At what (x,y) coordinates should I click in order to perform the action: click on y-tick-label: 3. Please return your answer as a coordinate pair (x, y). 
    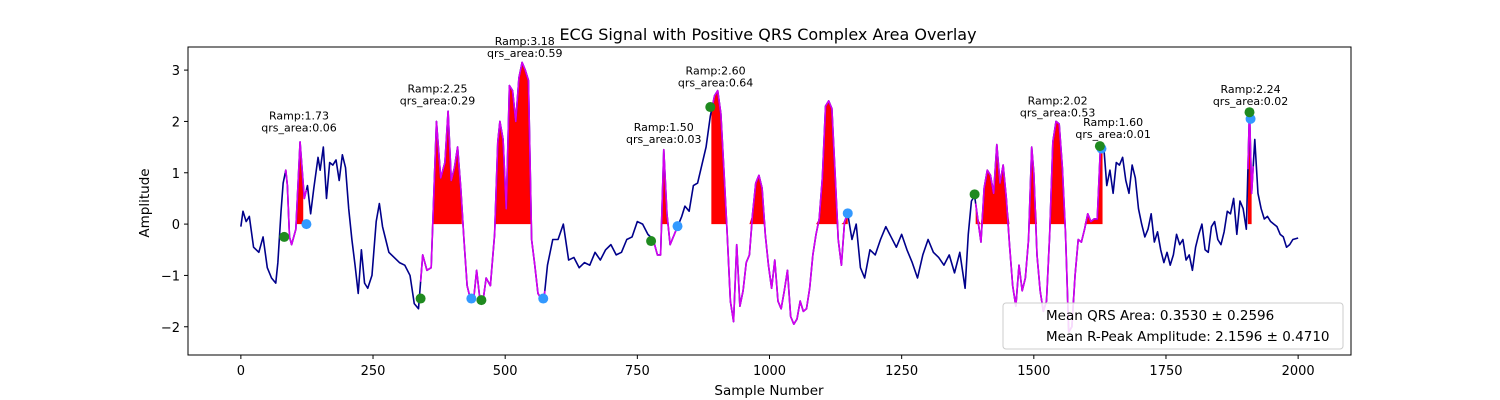
    Looking at the image, I should click on (176, 71).